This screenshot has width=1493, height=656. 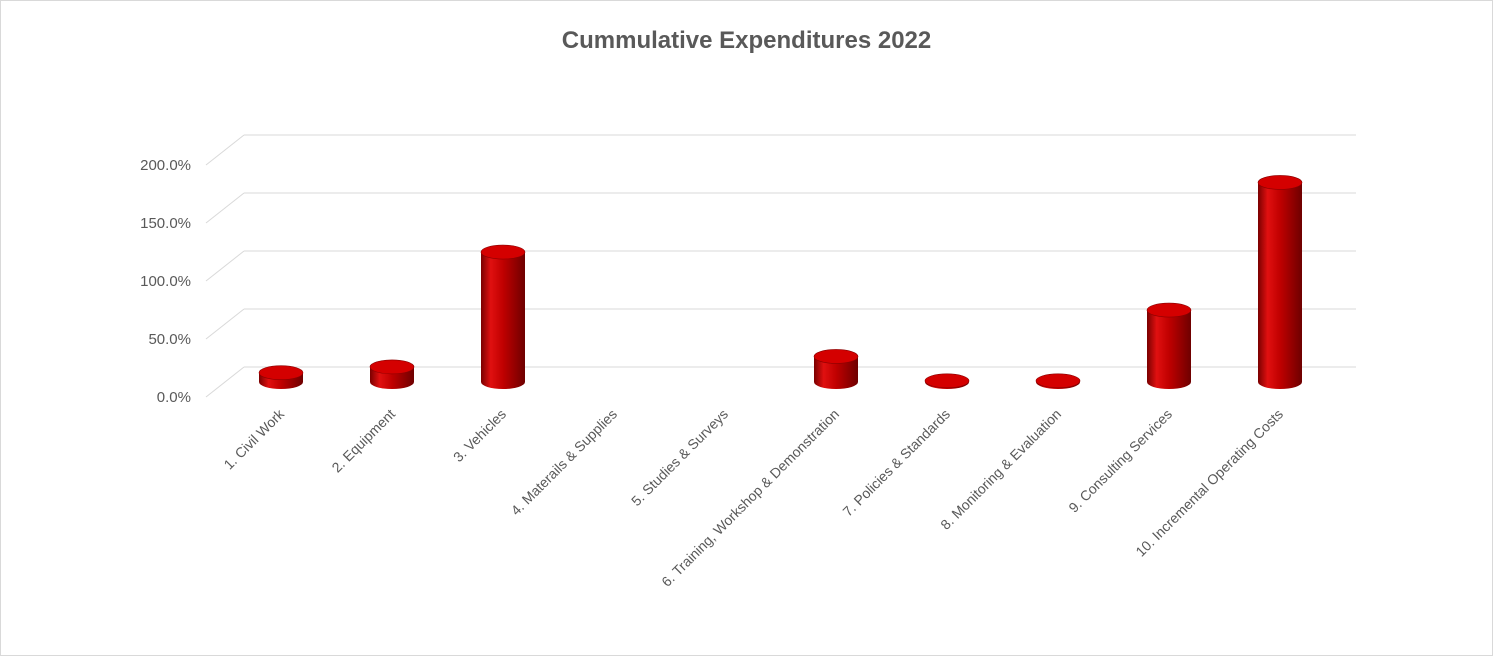 I want to click on x-tick-label: 8. Monitoring & Evaluation, so click(x=1000, y=469).